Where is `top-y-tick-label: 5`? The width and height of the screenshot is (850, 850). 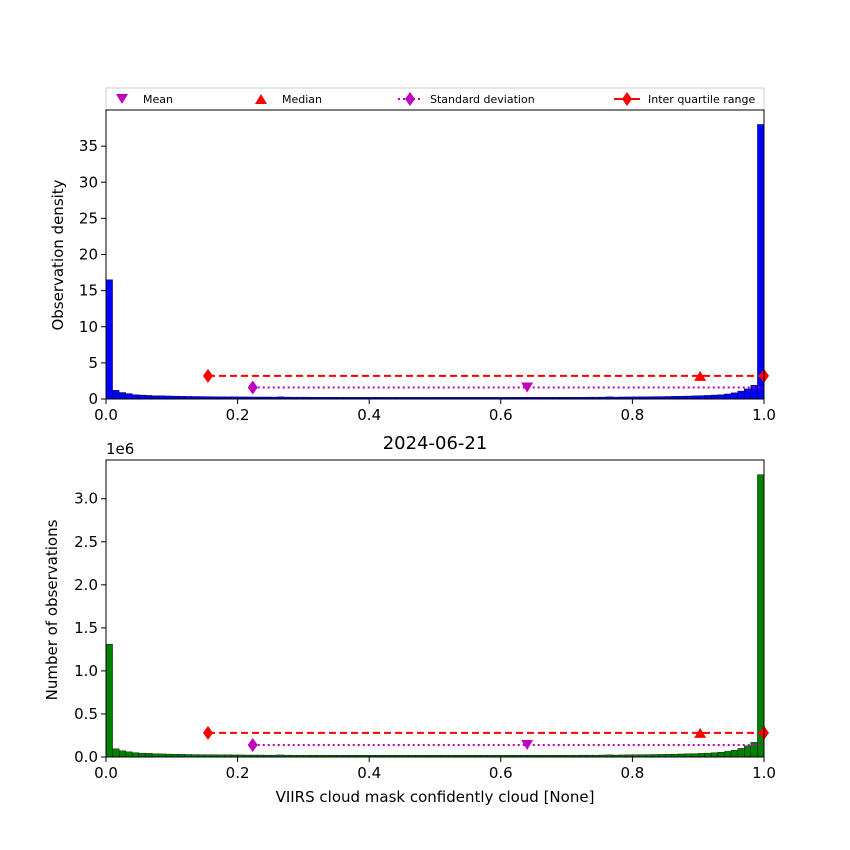 top-y-tick-label: 5 is located at coordinates (93, 363).